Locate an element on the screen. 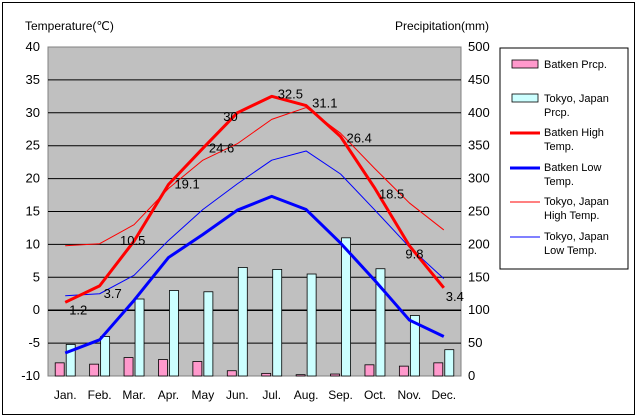  left-tick-label: 0 is located at coordinates (36, 309).